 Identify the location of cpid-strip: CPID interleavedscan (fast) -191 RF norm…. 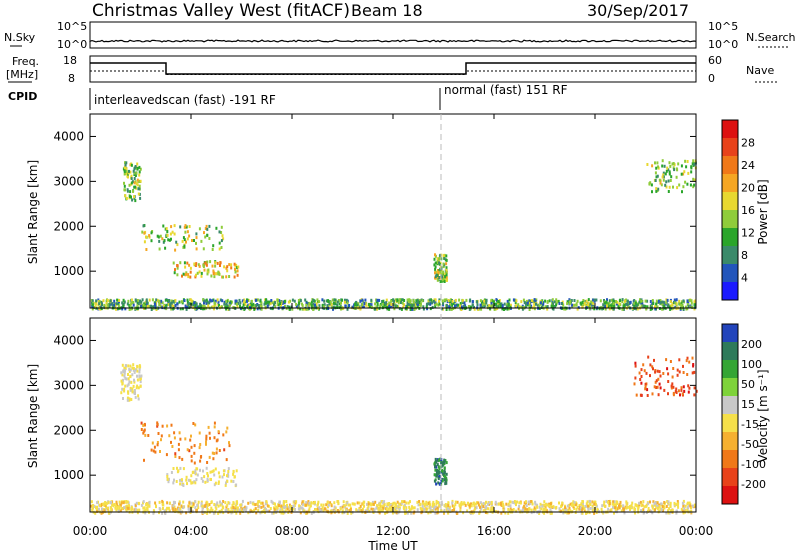
(288, 96).